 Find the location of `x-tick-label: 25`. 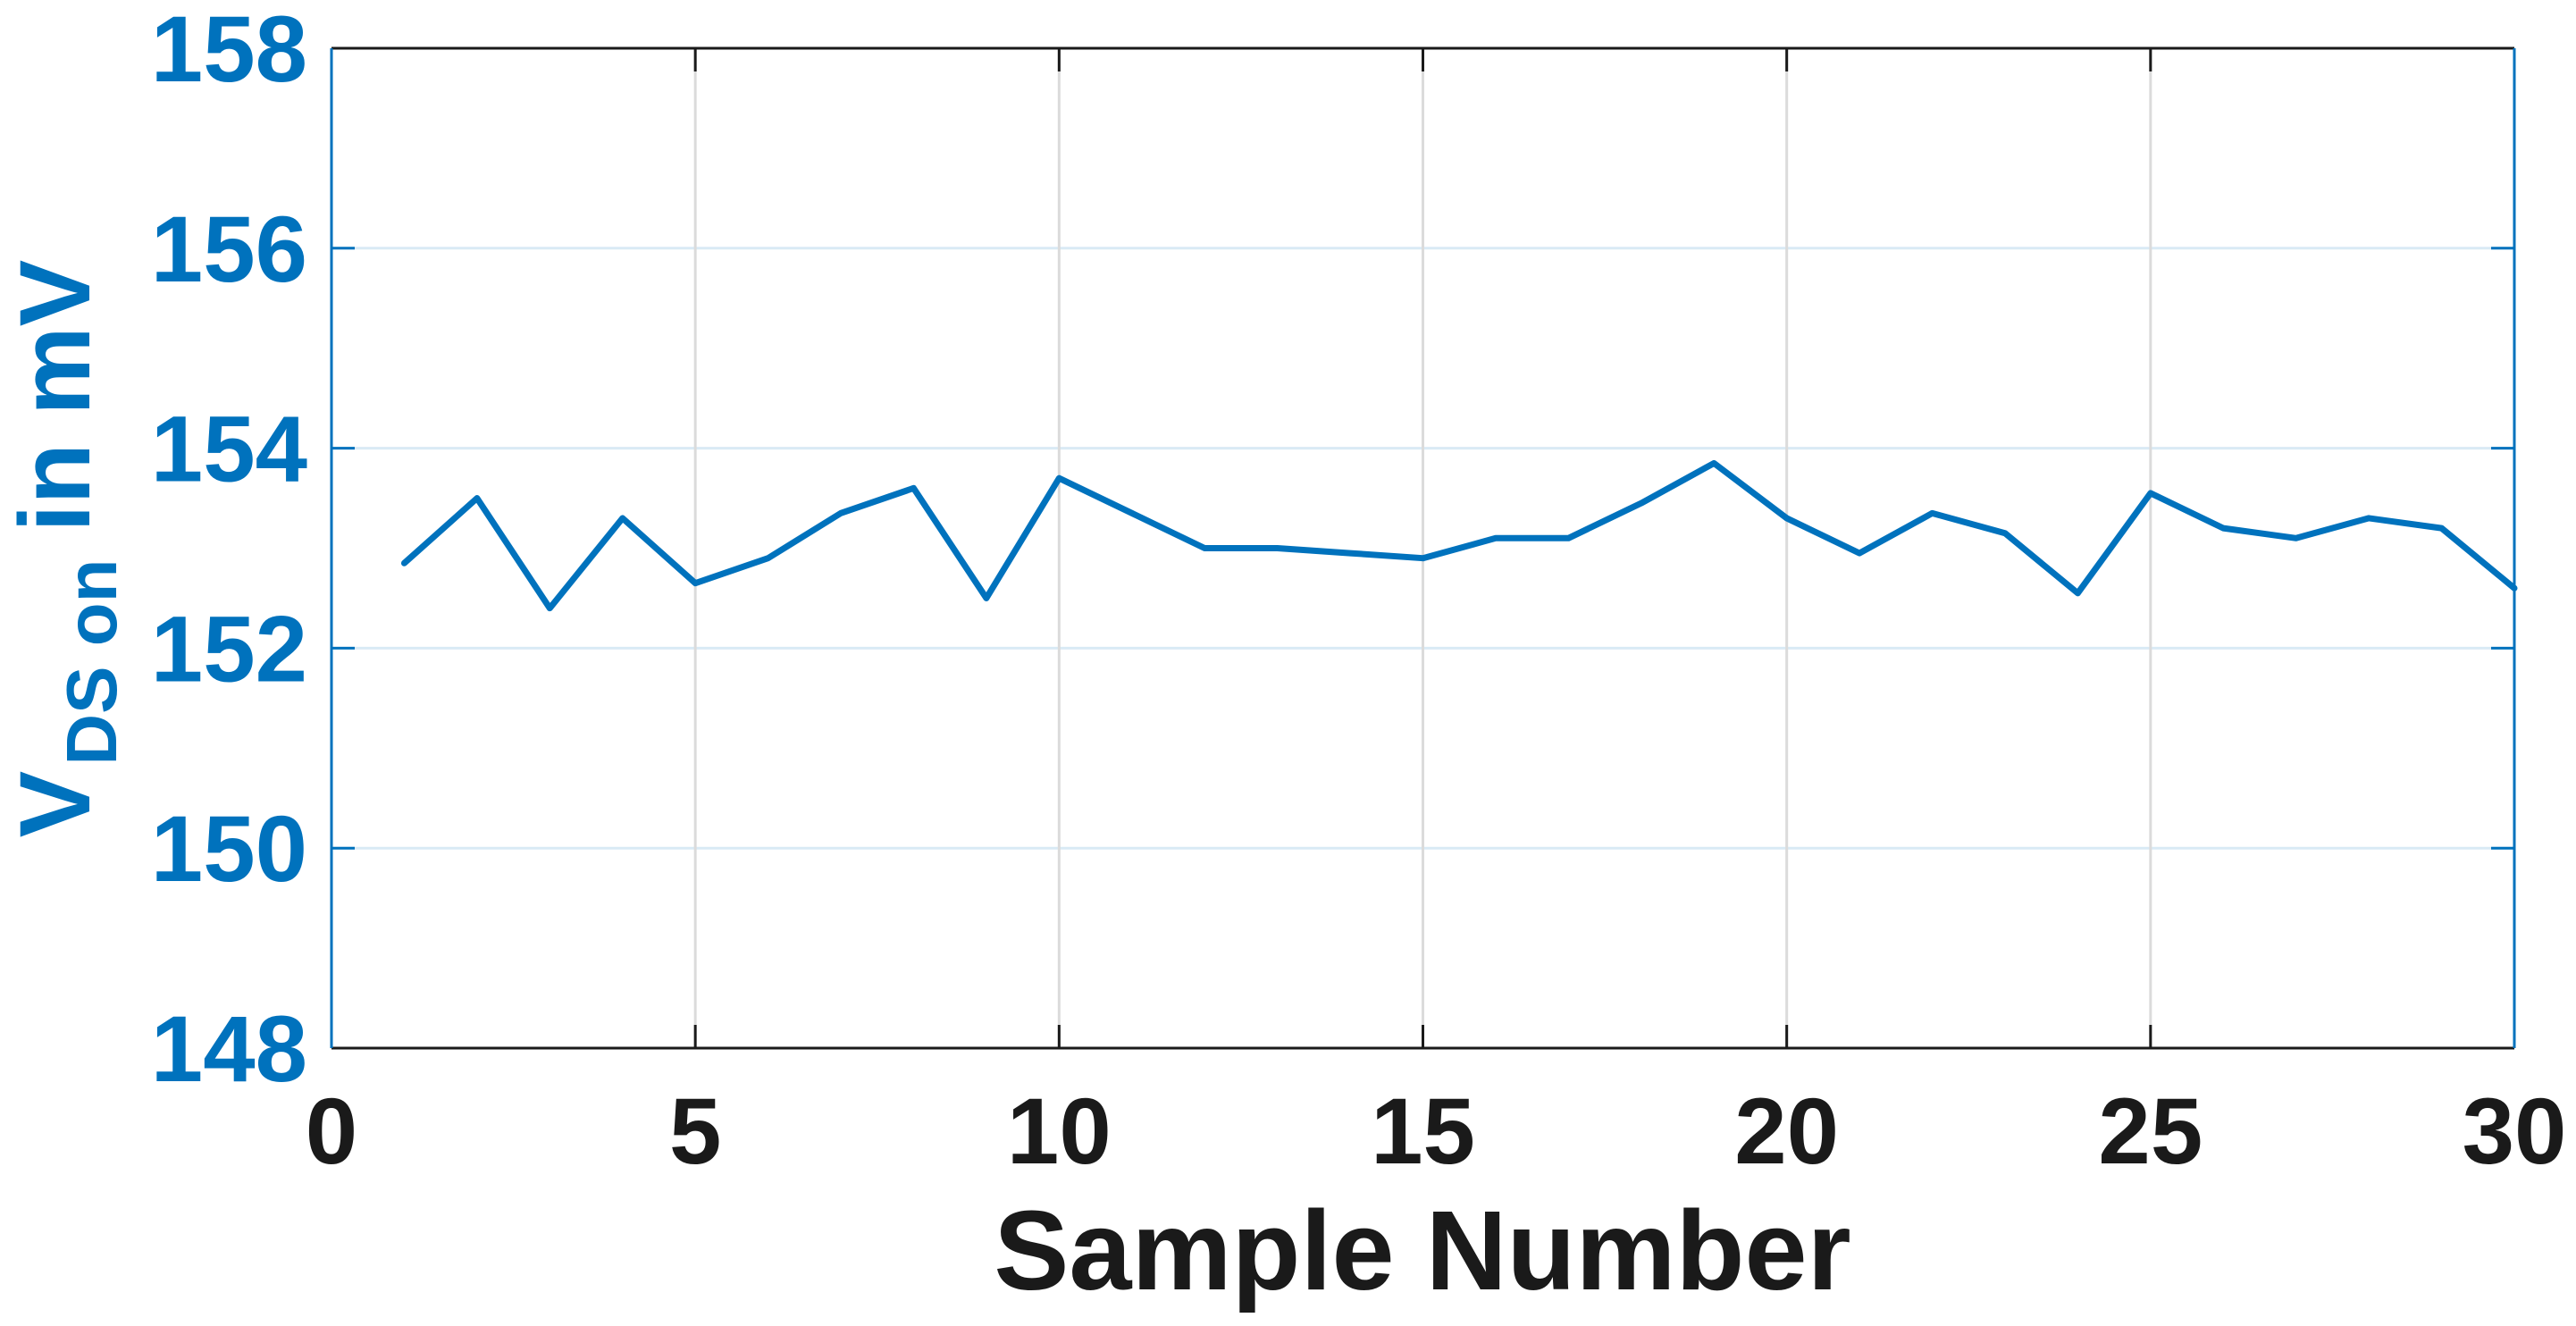

x-tick-label: 25 is located at coordinates (2150, 1131).